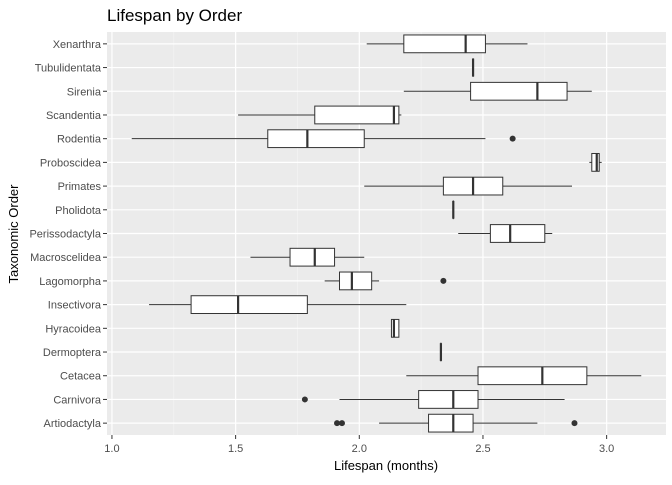  I want to click on y-tick-label: Dermoptera, so click(72, 353).